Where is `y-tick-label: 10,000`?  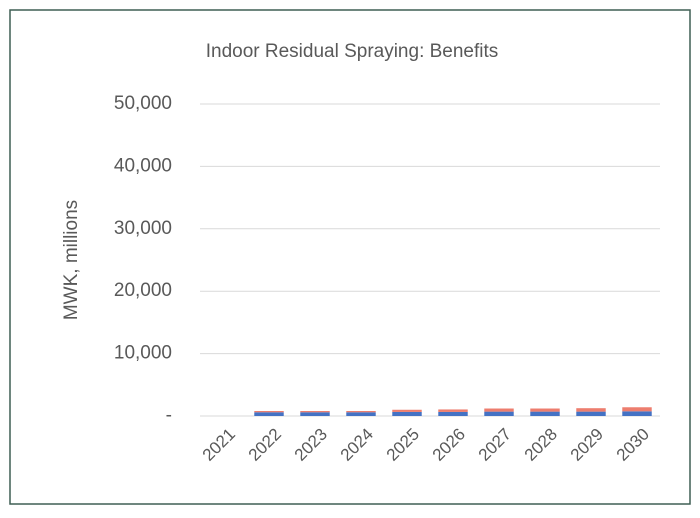
y-tick-label: 10,000 is located at coordinates (143, 353).